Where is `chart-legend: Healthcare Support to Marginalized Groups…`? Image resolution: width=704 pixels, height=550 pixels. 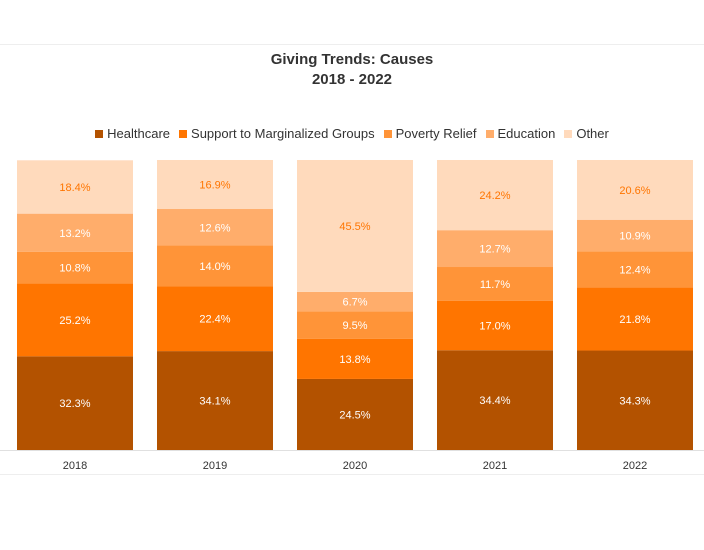
chart-legend: Healthcare Support to Marginalized Groups… is located at coordinates (352, 133).